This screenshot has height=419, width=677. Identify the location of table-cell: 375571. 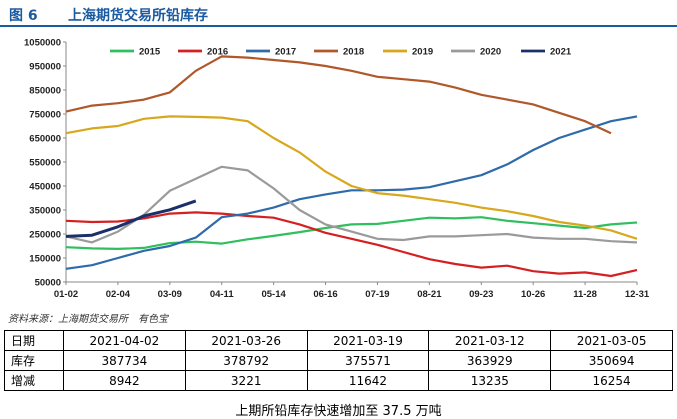
(368, 360).